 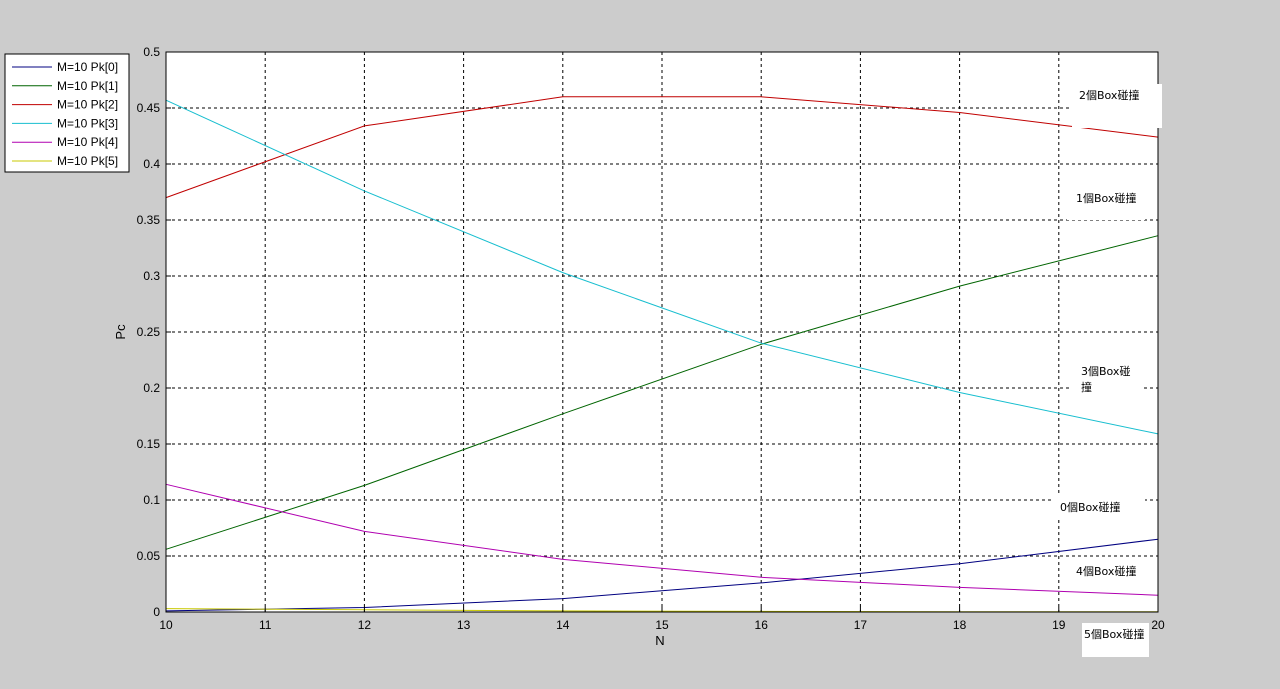 I want to click on y-tick-label: 0.4, so click(x=151, y=164).